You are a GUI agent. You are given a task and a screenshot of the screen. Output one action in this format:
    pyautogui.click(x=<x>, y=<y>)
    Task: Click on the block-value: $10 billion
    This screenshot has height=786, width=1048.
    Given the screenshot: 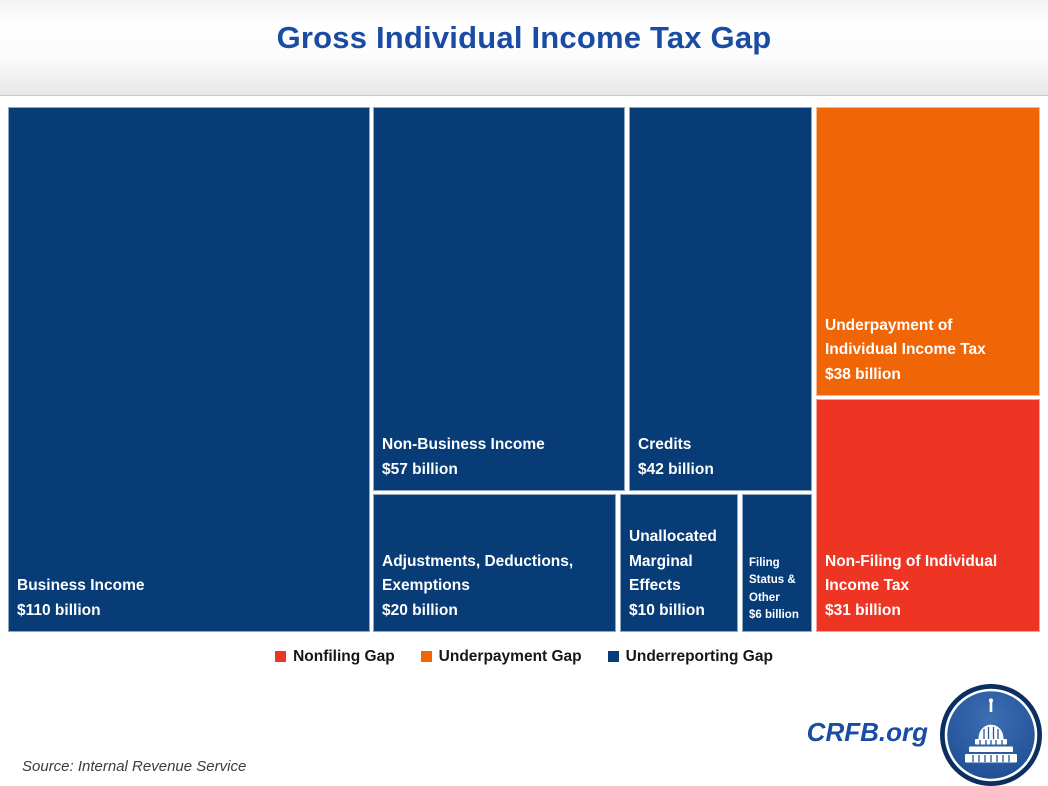 What is the action you would take?
    pyautogui.click(x=667, y=610)
    